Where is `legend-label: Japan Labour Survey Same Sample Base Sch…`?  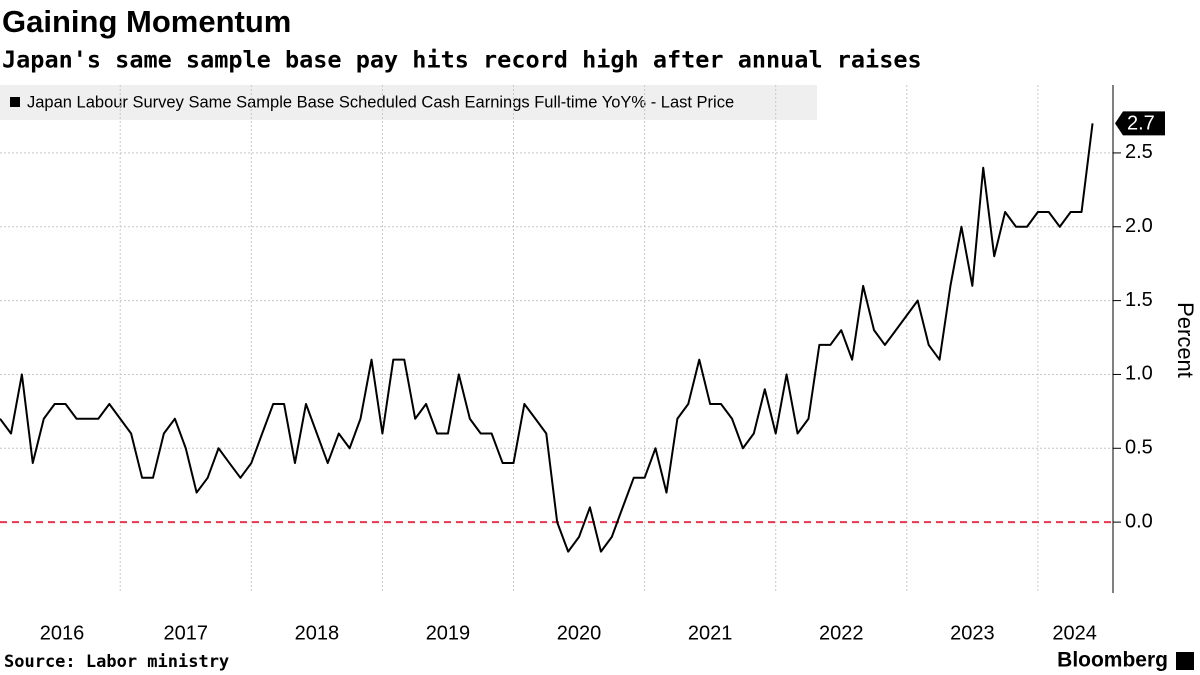
legend-label: Japan Labour Survey Same Sample Base Sch… is located at coordinates (380, 102).